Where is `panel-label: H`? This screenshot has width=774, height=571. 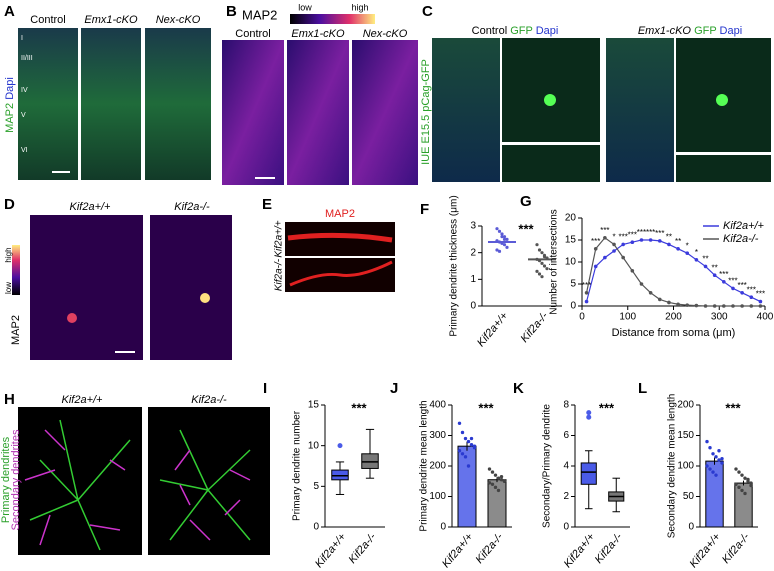
panel-label: H is located at coordinates (9, 399).